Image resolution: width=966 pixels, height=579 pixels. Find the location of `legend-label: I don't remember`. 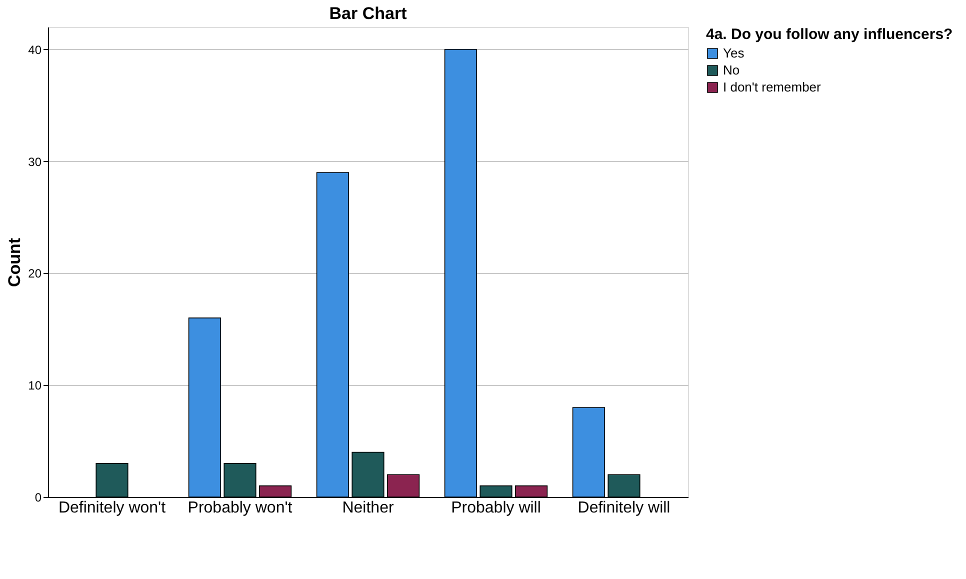

legend-label: I don't remember is located at coordinates (772, 87).